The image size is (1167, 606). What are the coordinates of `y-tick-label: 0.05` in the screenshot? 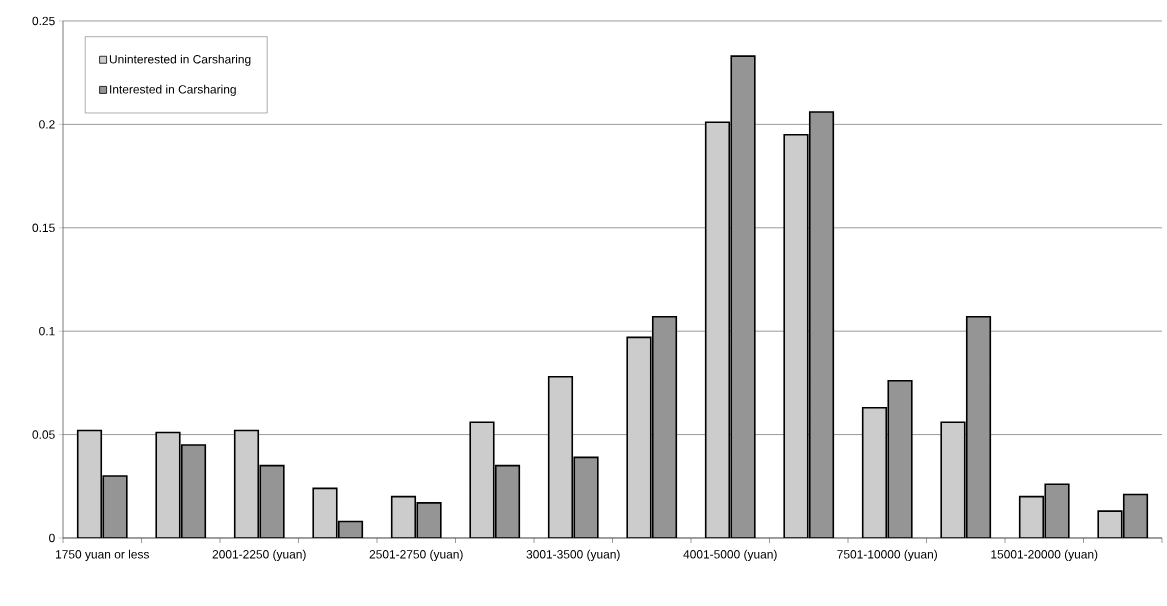 It's located at (43, 434).